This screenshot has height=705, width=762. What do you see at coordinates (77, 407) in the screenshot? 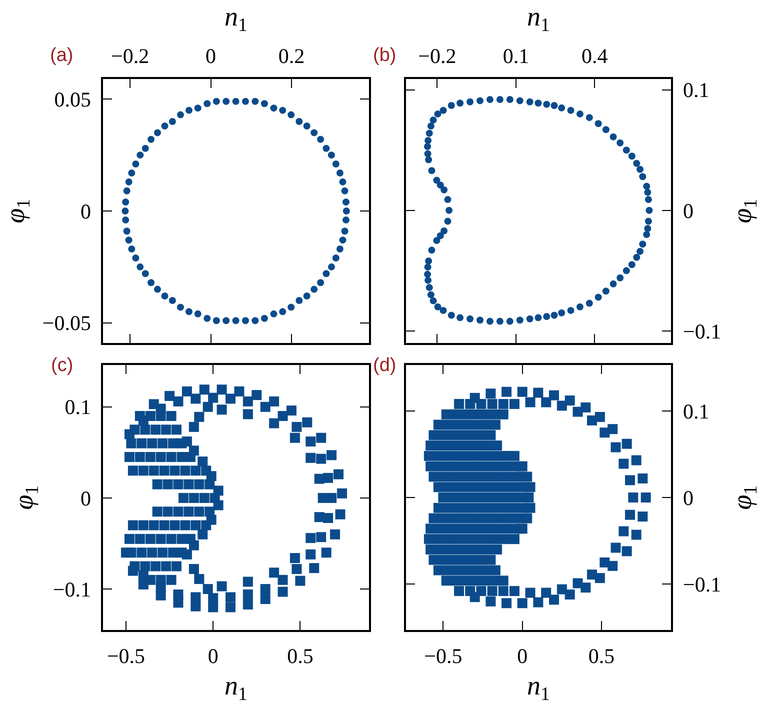
I see `y-tick-label: 0.1` at bounding box center [77, 407].